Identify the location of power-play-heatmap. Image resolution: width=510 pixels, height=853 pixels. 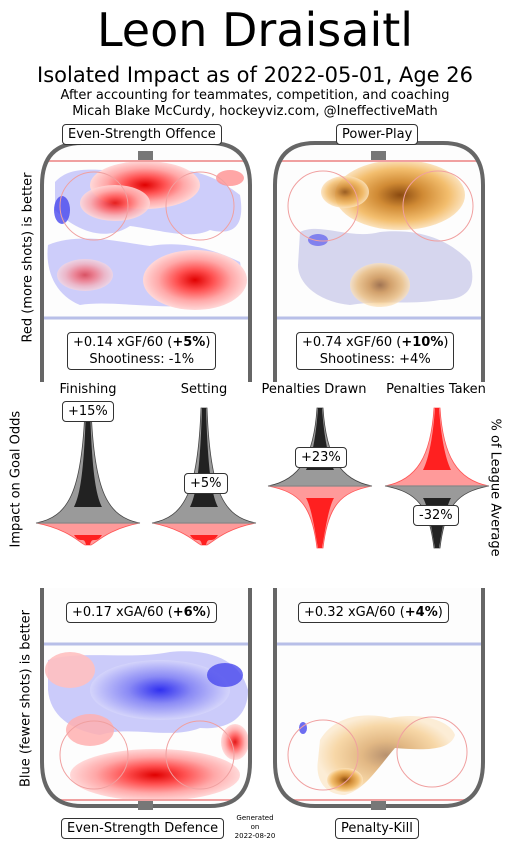
(379, 231).